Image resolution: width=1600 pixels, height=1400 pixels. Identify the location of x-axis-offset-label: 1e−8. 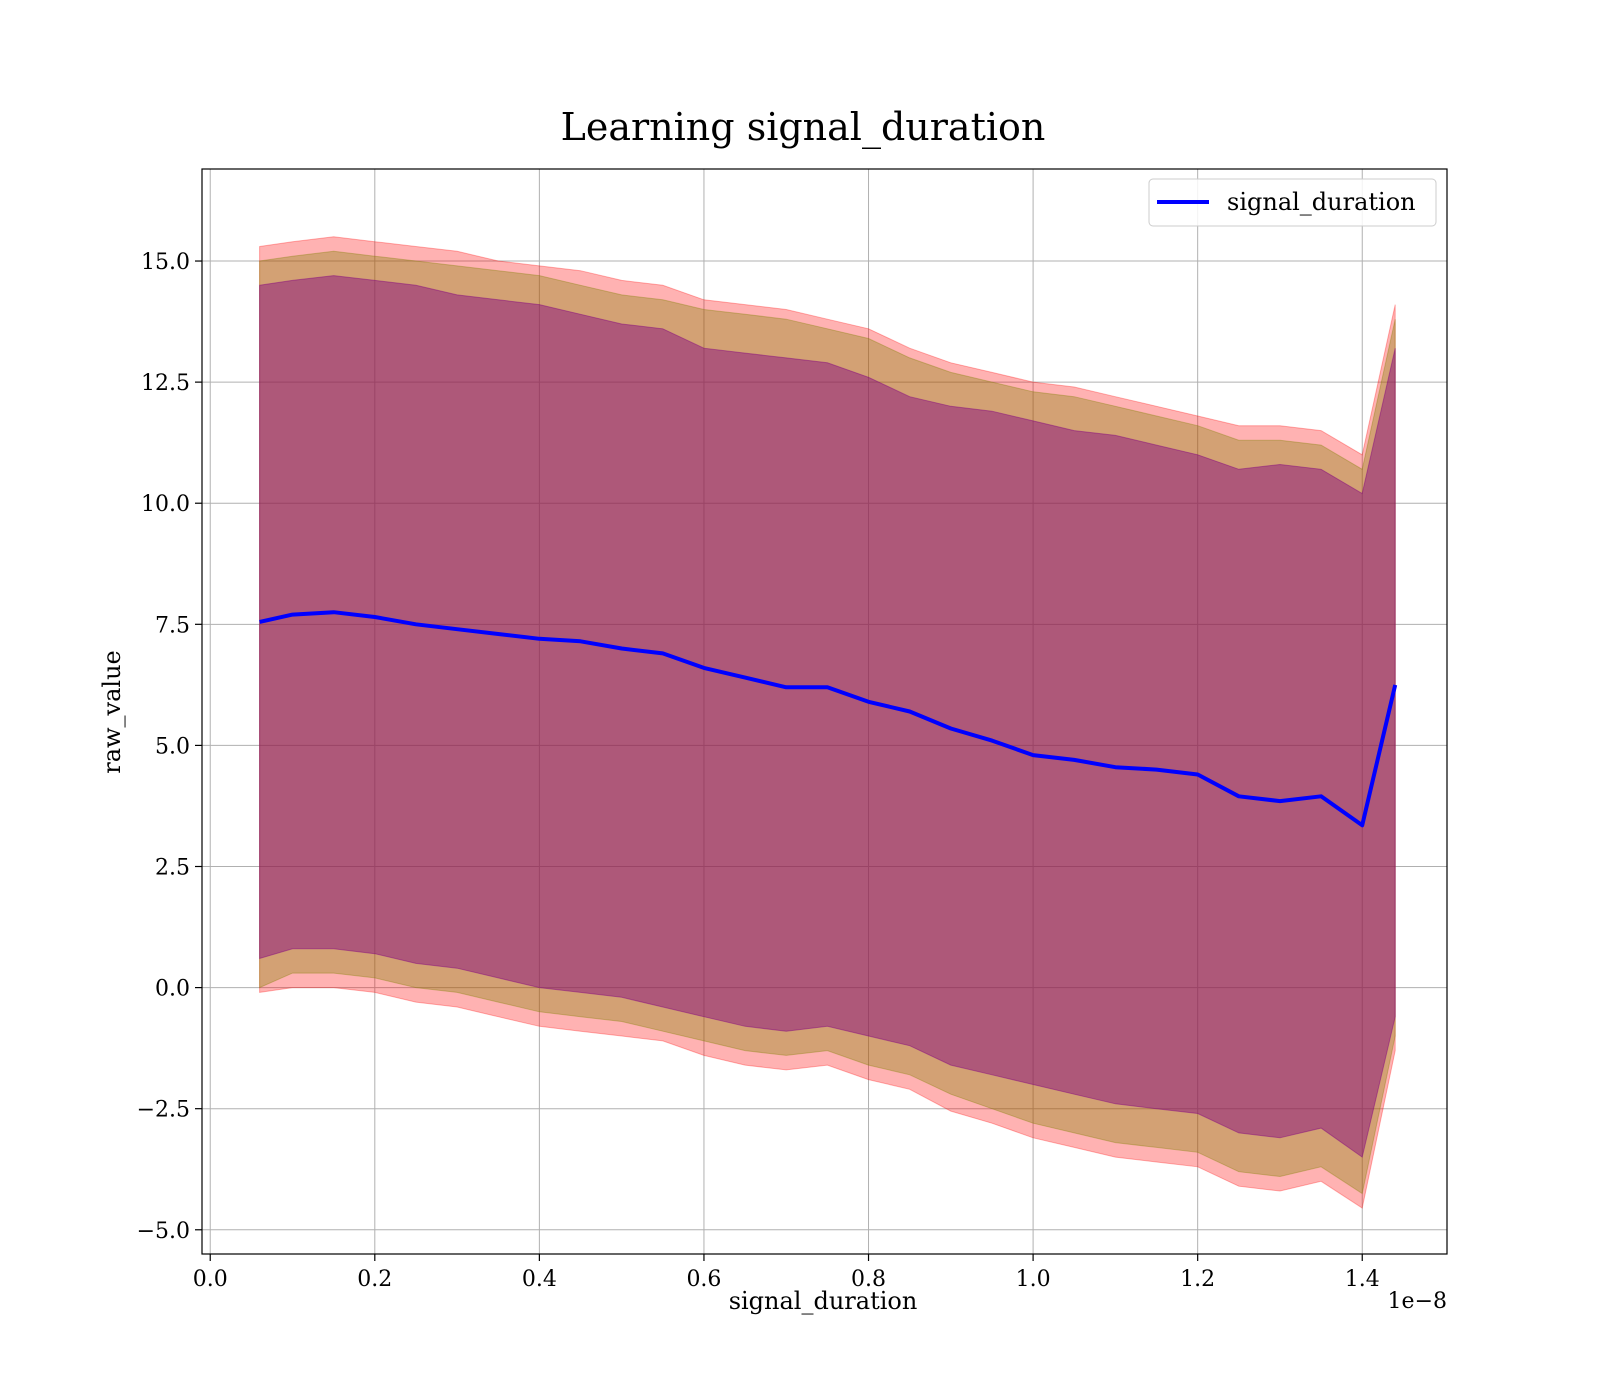
(1417, 1301).